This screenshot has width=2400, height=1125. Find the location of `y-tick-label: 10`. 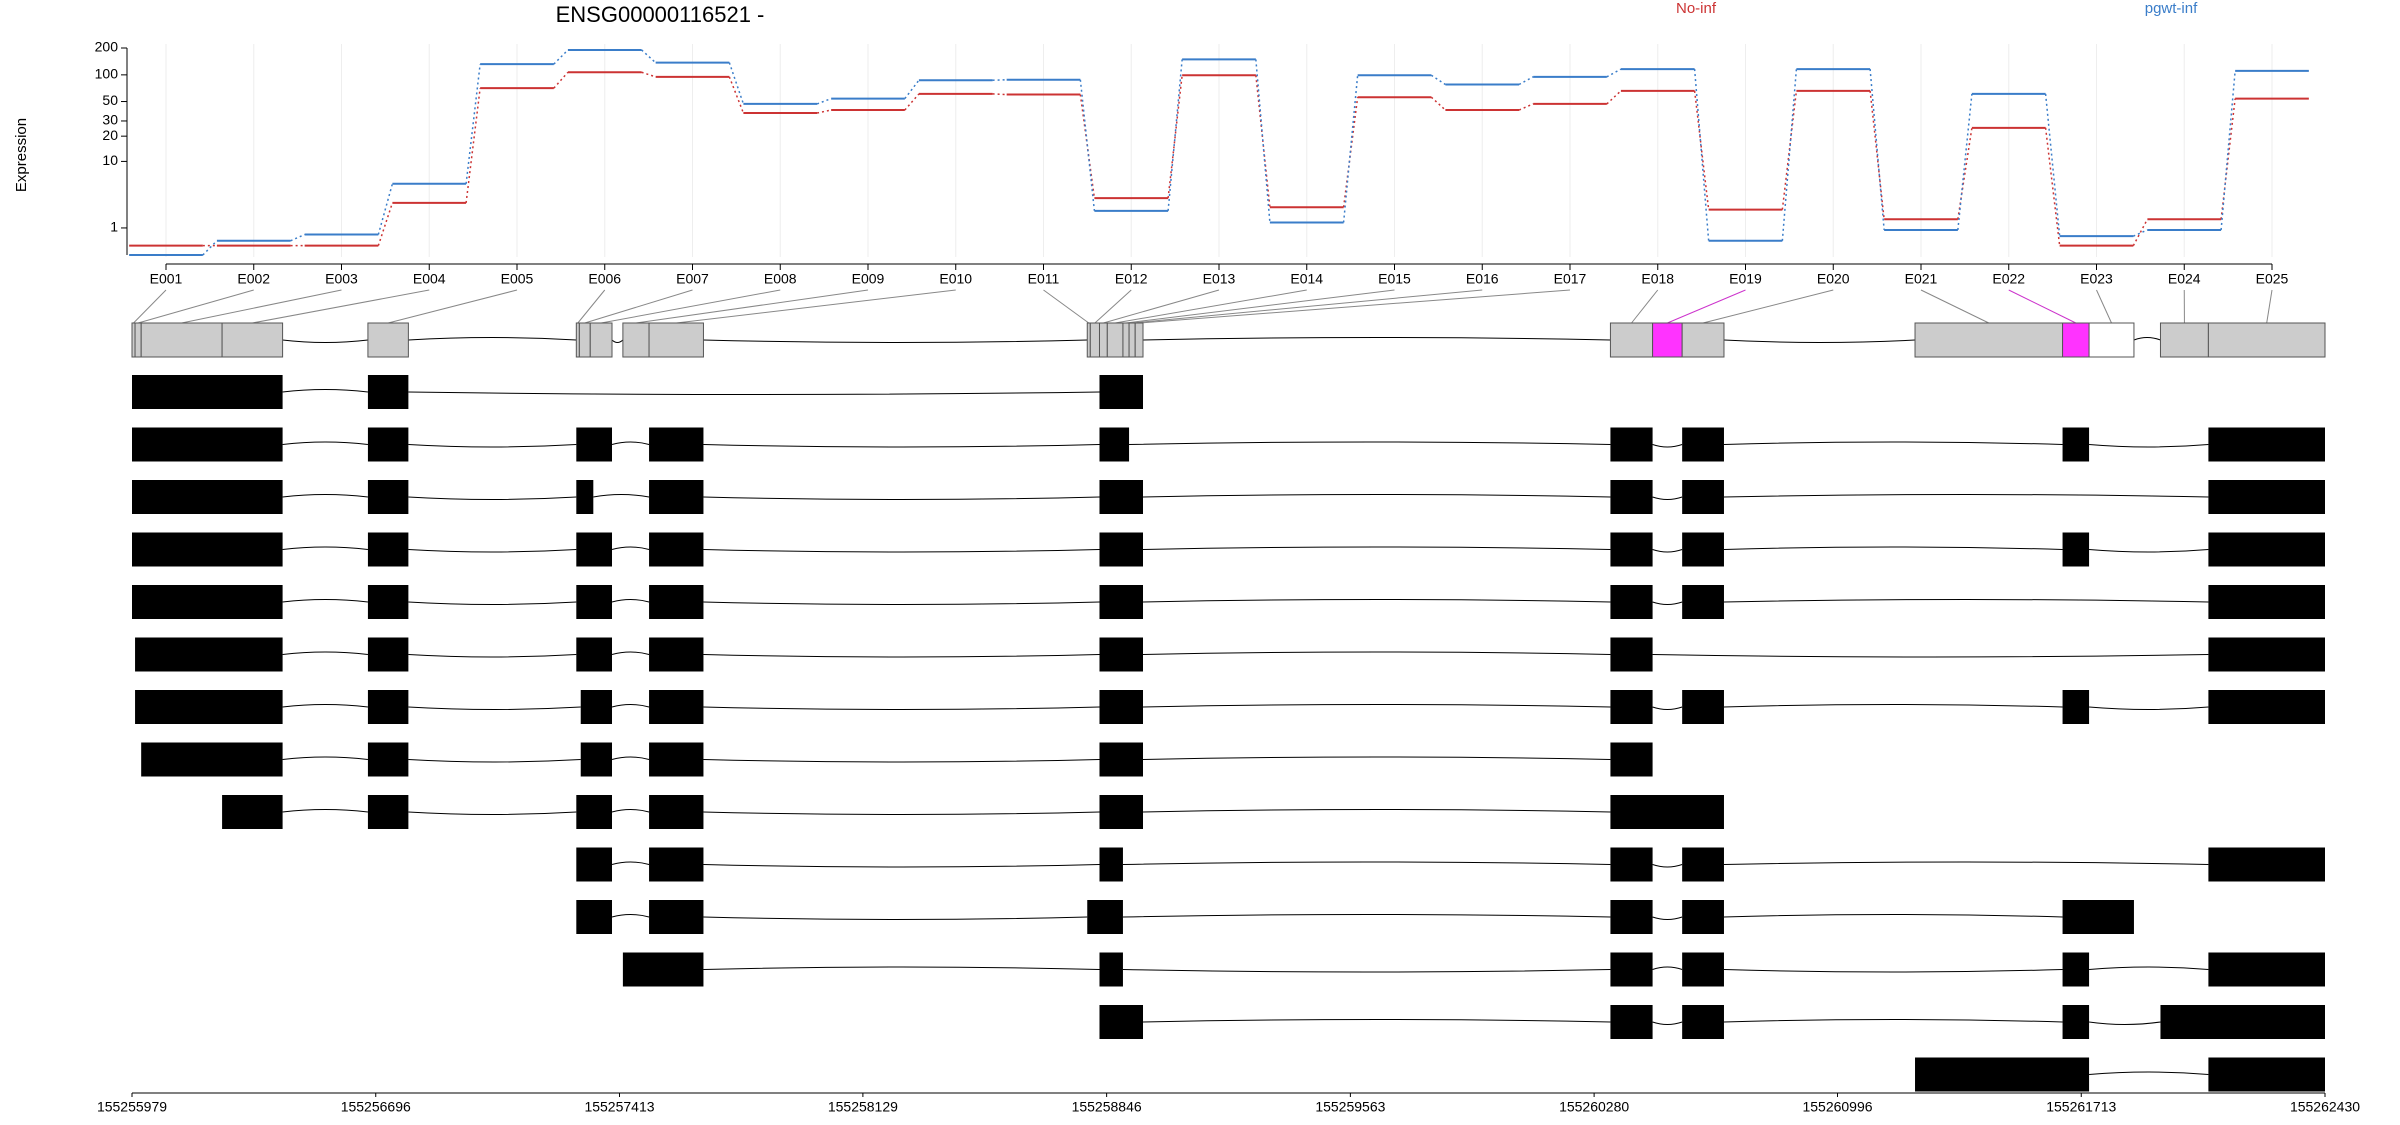

y-tick-label: 10 is located at coordinates (110, 160).